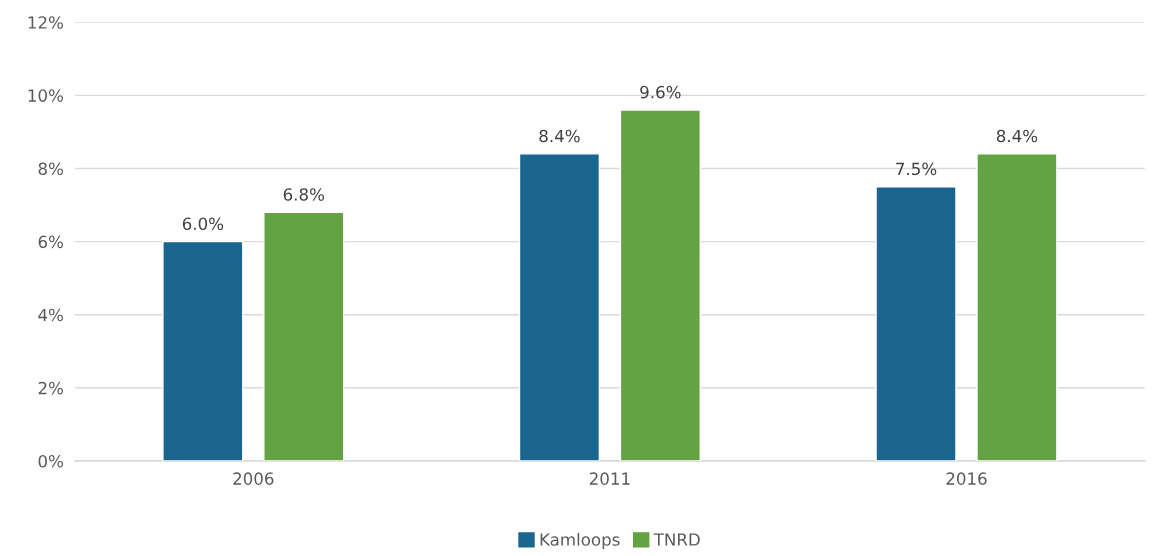 The width and height of the screenshot is (1154, 556). I want to click on data-label: 6.8%, so click(304, 194).